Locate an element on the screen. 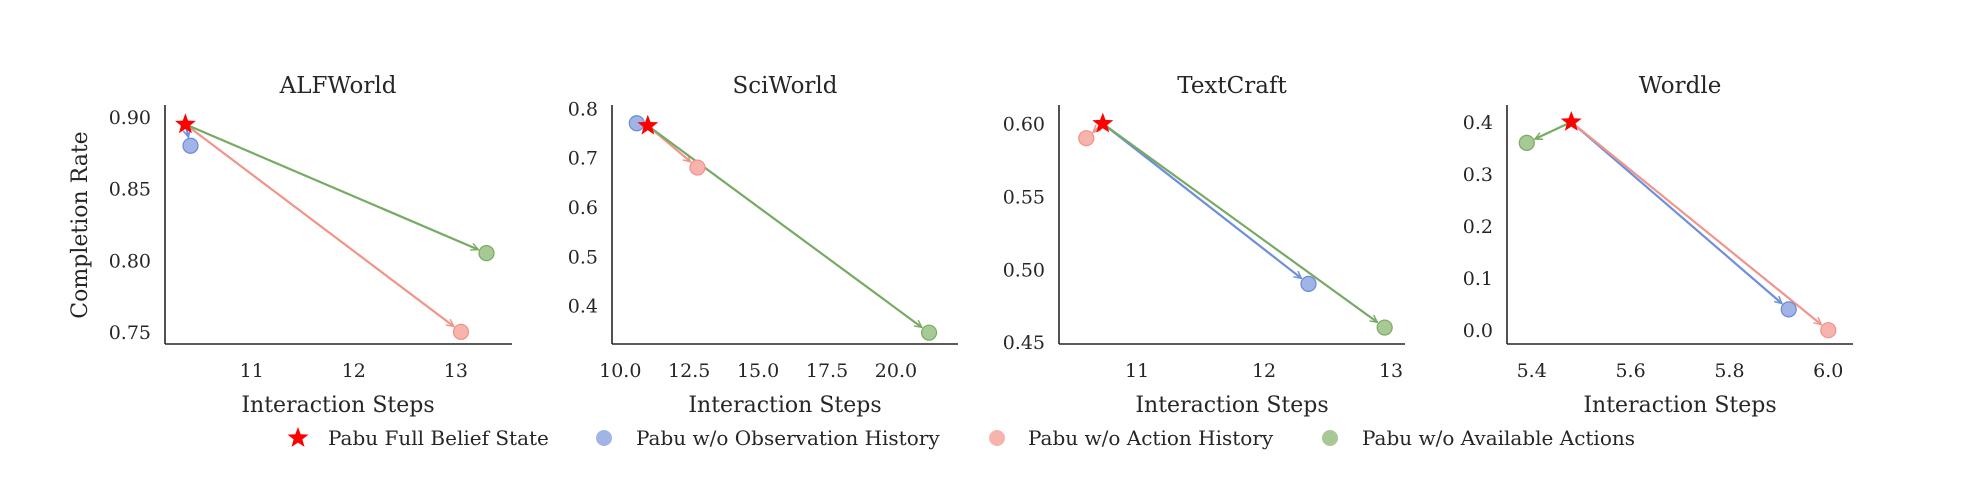 This screenshot has height=497, width=1964. y-tick-label: 0.0 is located at coordinates (1478, 331).